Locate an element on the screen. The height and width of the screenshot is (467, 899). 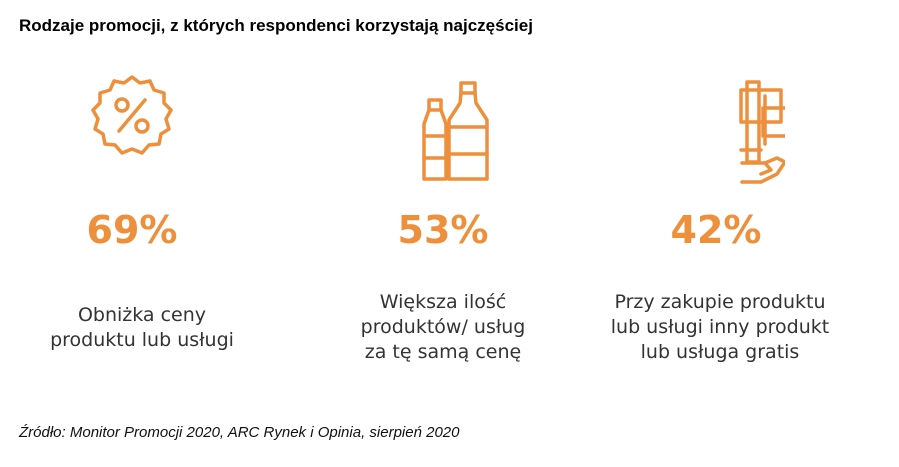
desc-1-line-2: produktu lub usługi is located at coordinates (142, 340).